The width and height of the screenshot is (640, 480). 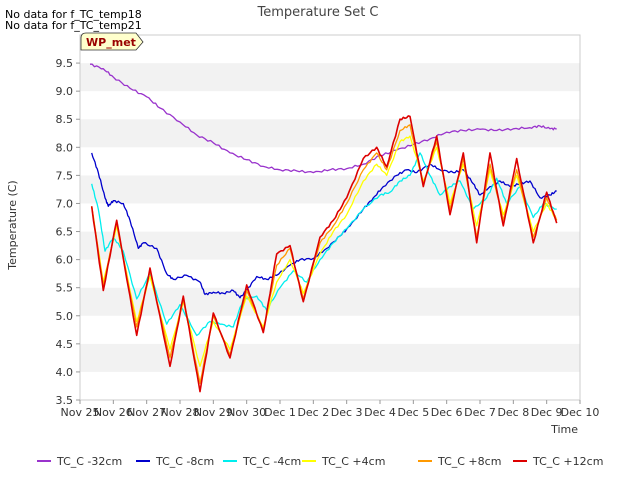 What do you see at coordinates (73, 25) in the screenshot?
I see `no-data-note-2: No data for f_TC_temp21` at bounding box center [73, 25].